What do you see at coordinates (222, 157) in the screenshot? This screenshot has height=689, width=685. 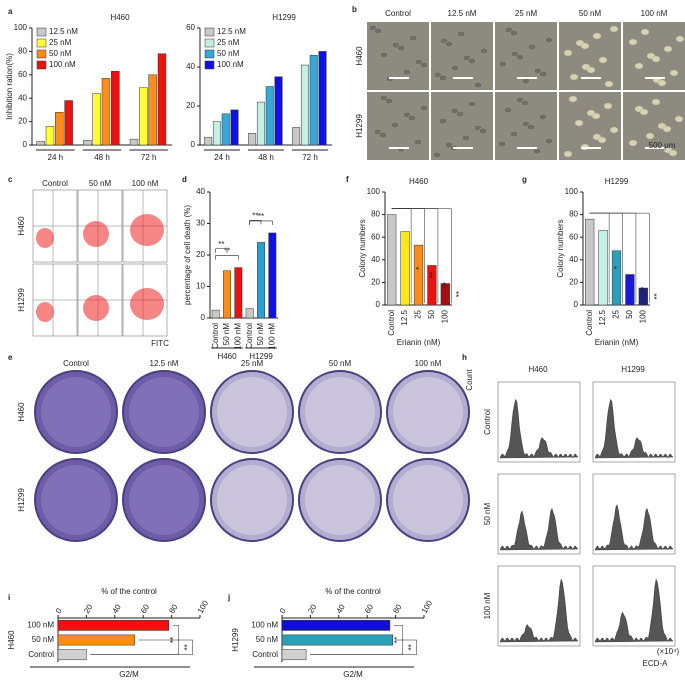 I see `x-tick-label: 24 h` at bounding box center [222, 157].